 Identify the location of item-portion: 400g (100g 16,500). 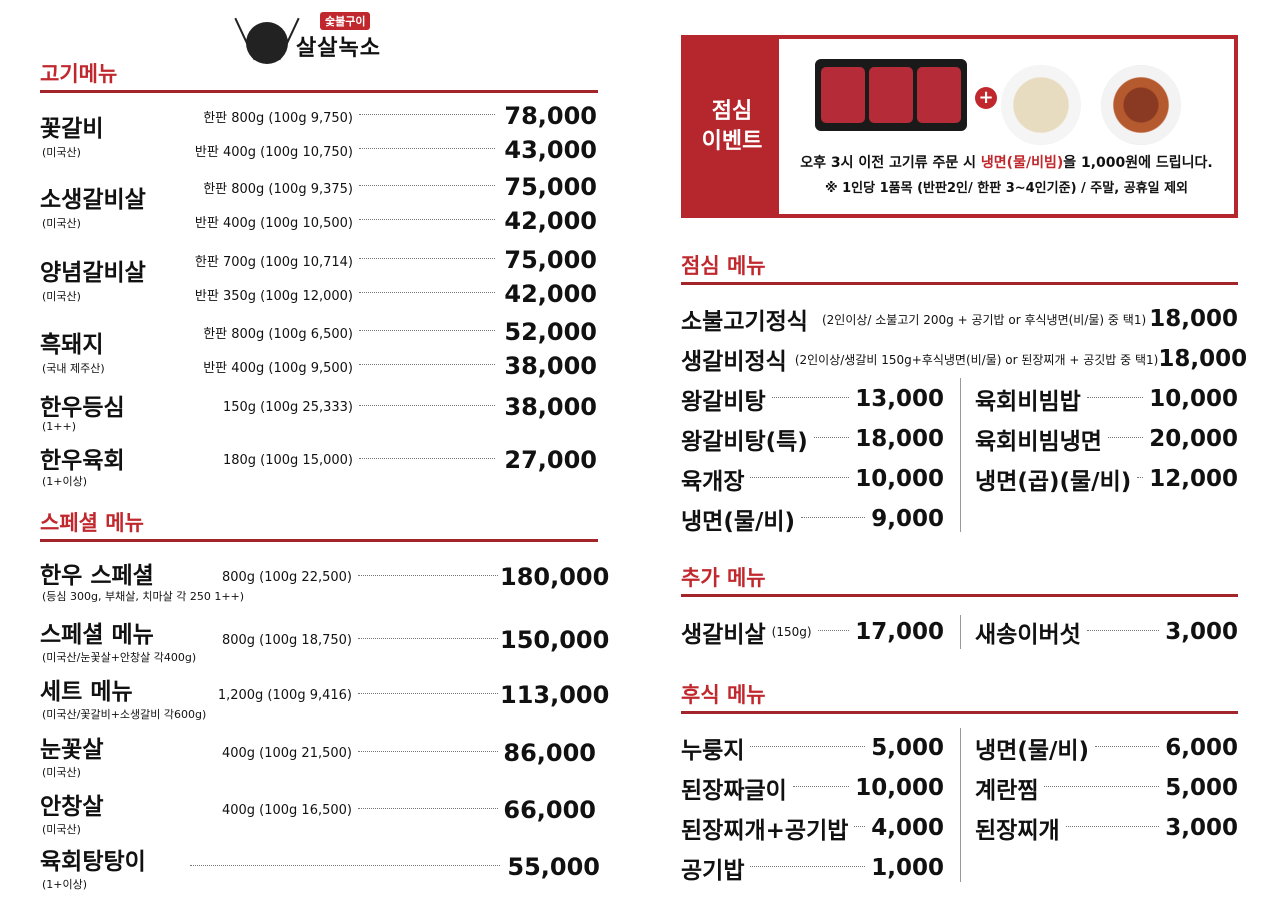
(286, 810).